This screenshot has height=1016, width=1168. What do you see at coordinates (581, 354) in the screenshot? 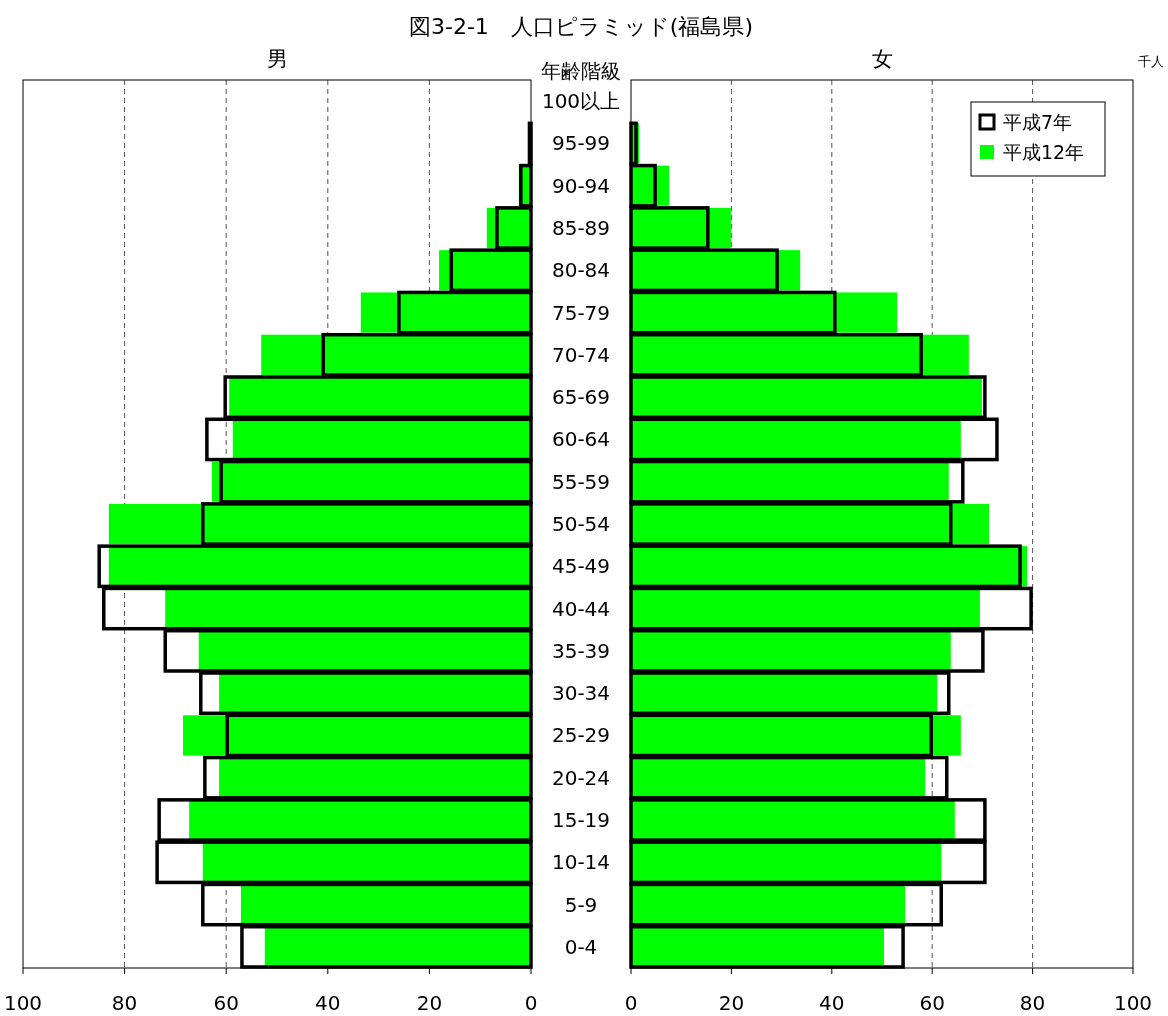
I see `y-tick-label: 70-74` at bounding box center [581, 354].